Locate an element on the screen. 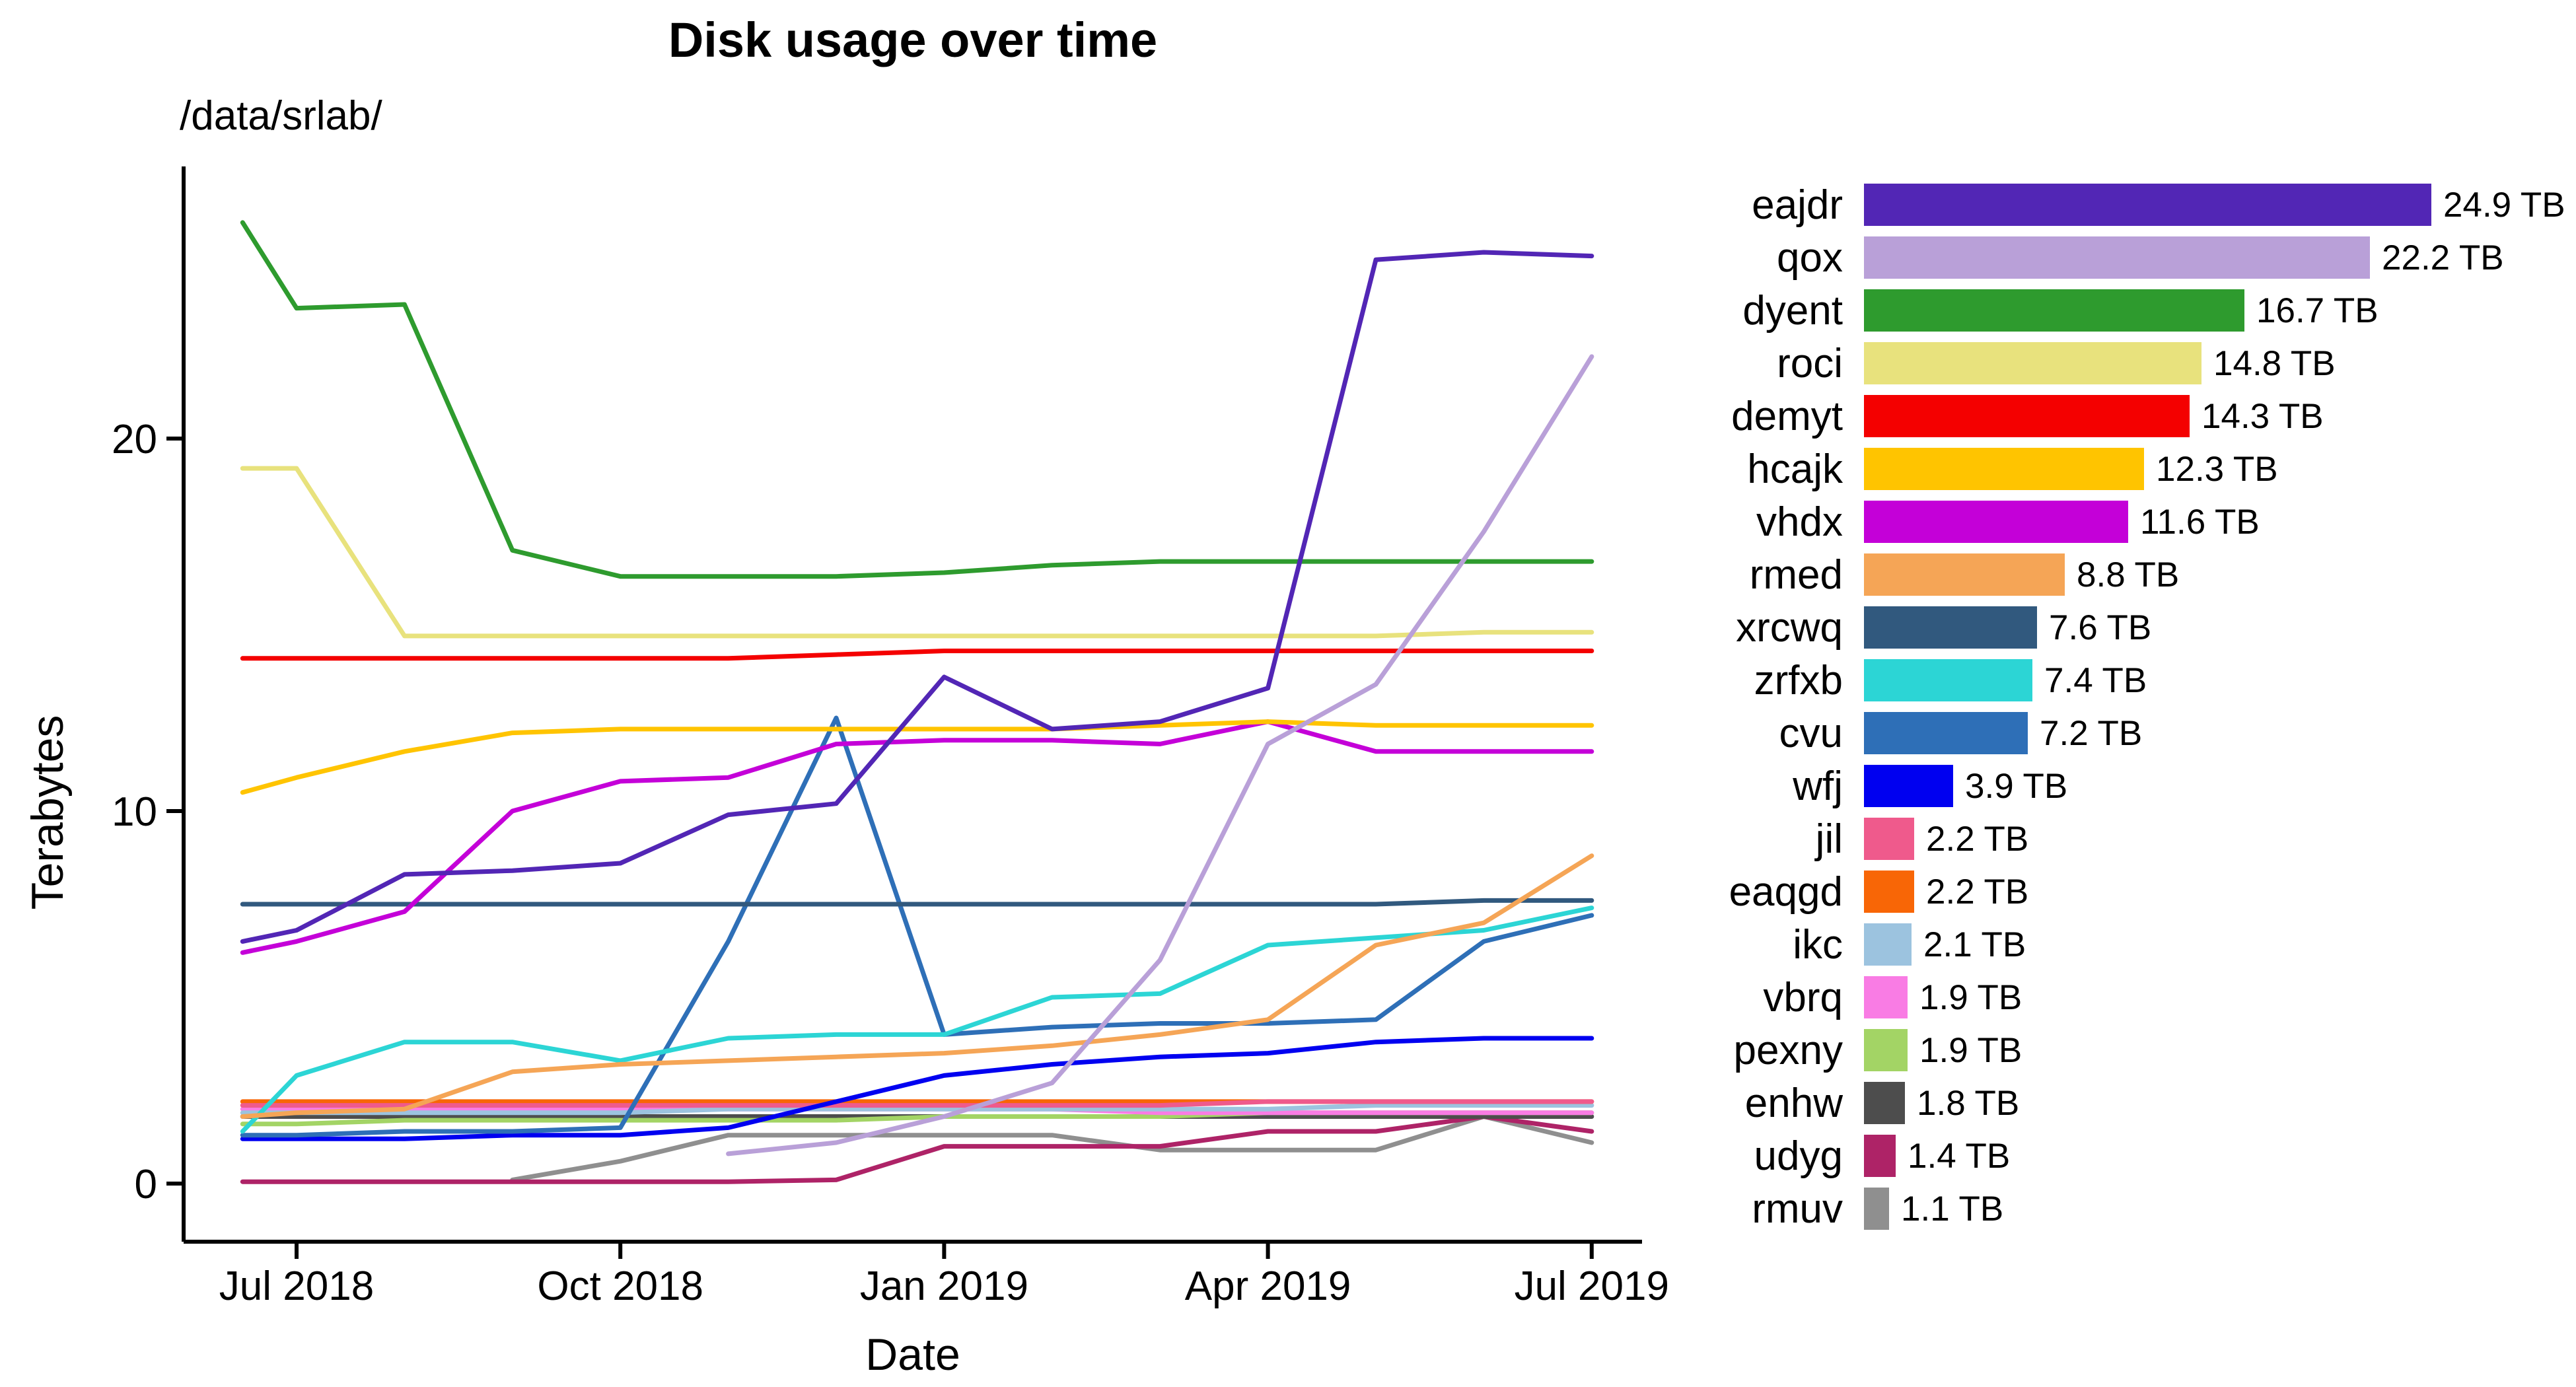  y-axis-title: Terabytes is located at coordinates (48, 812).